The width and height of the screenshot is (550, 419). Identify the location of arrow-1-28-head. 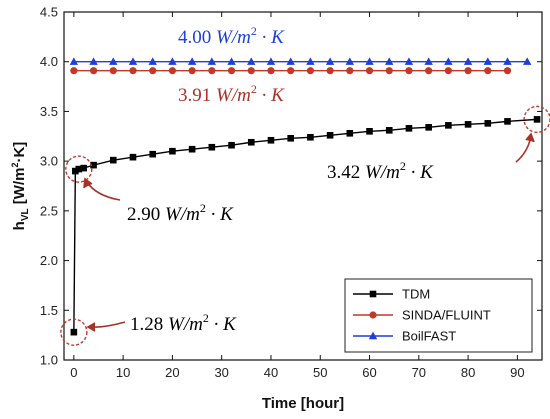
(91, 327).